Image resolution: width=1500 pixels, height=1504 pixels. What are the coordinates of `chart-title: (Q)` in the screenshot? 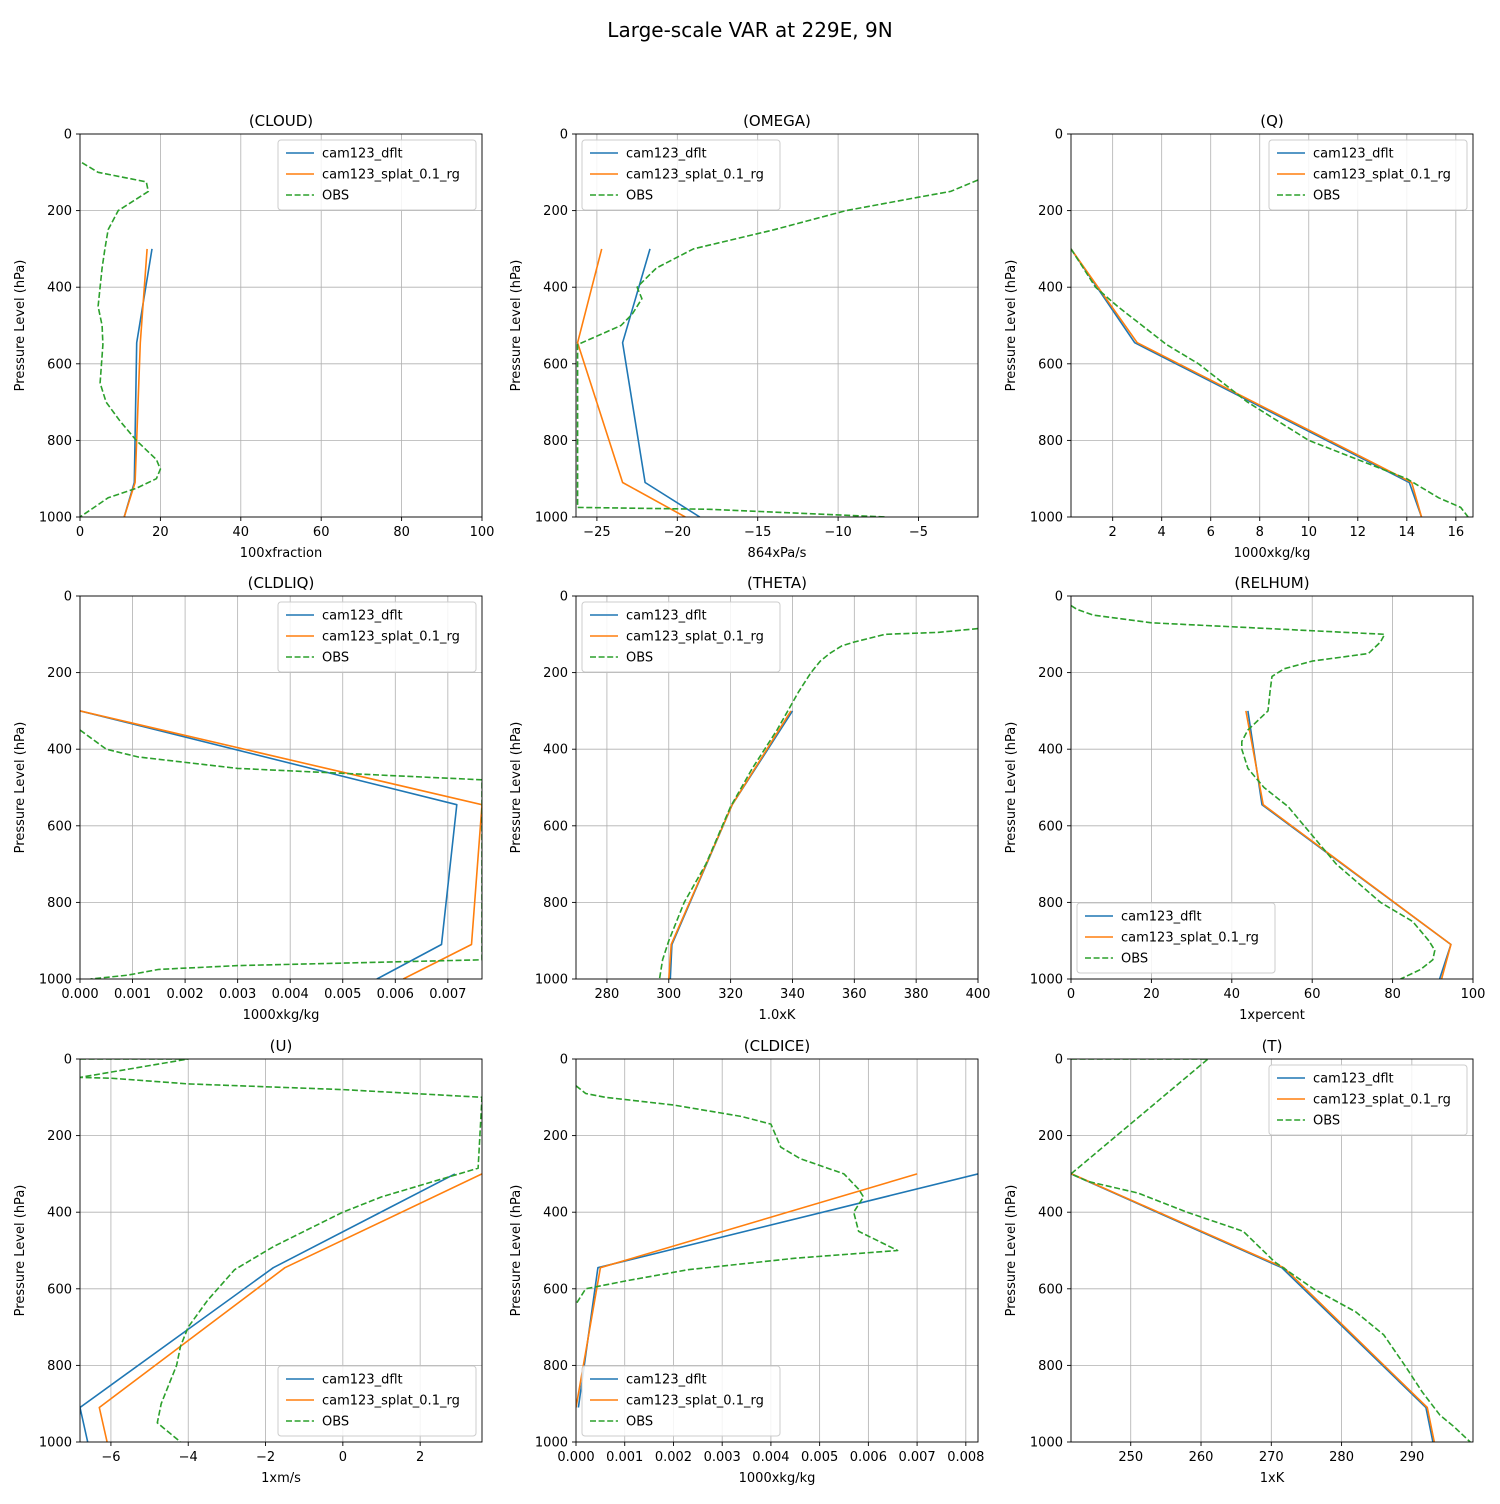 It's located at (1272, 121).